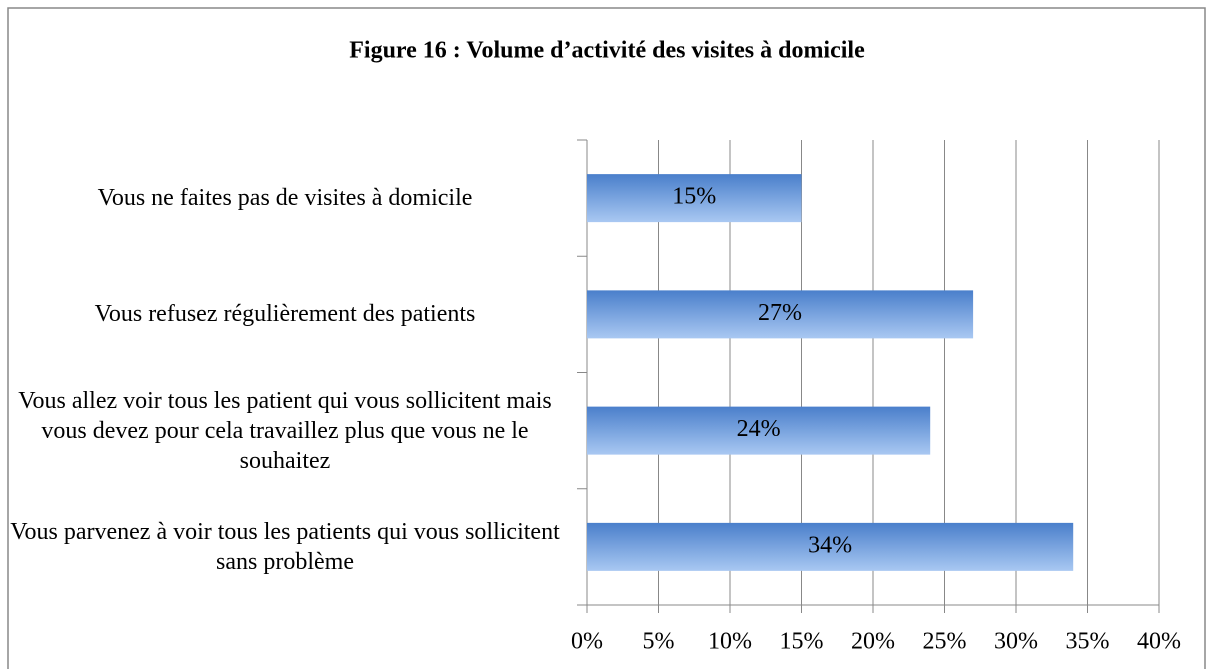  I want to click on x-tick-label: 30%, so click(1016, 642).